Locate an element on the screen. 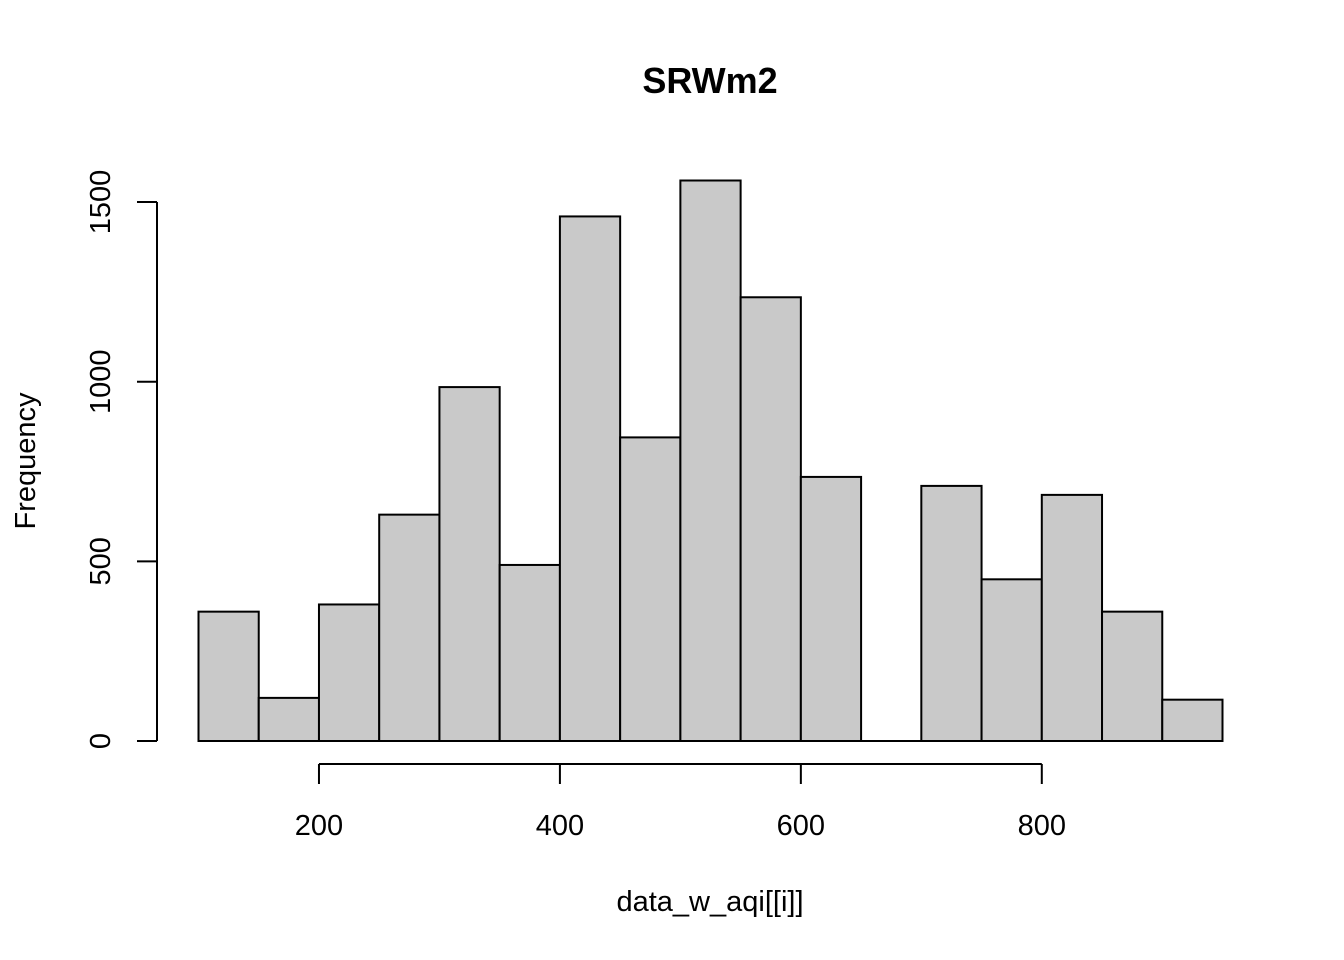  y-tick-label-3: 1500 is located at coordinates (101, 202).